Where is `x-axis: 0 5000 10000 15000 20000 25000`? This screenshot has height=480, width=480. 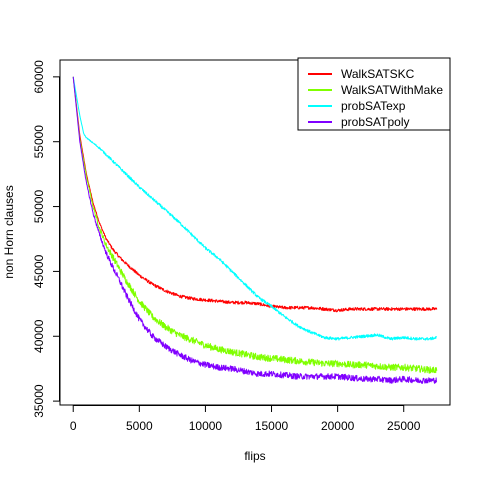 x-axis: 0 5000 10000 15000 20000 25000 is located at coordinates (245, 419).